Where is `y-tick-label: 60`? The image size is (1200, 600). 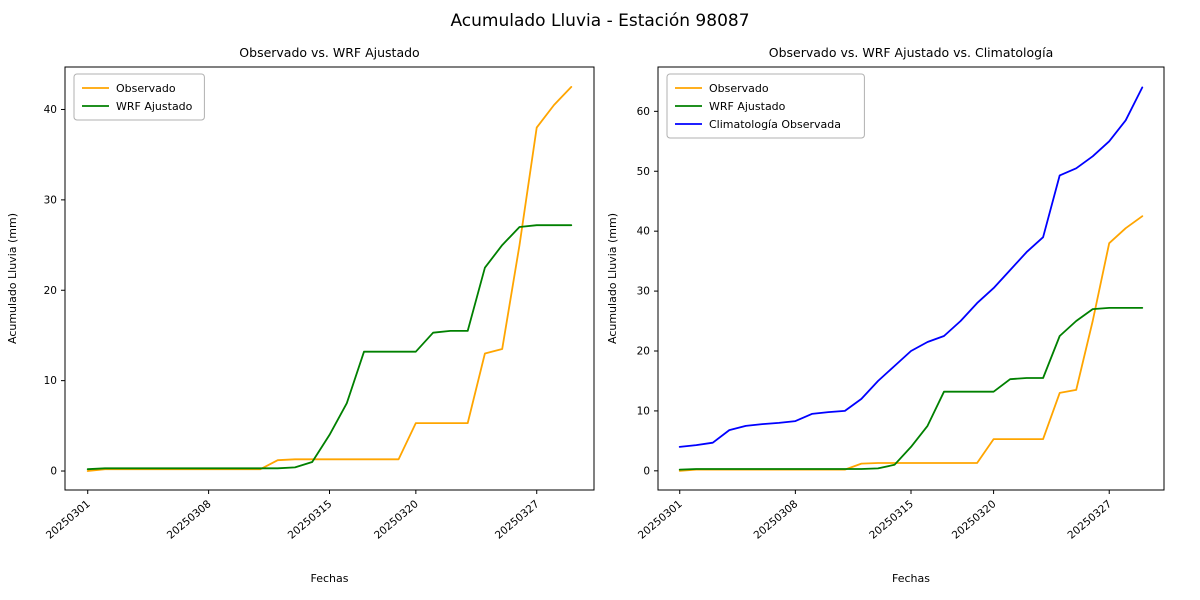
y-tick-label: 60 is located at coordinates (643, 112).